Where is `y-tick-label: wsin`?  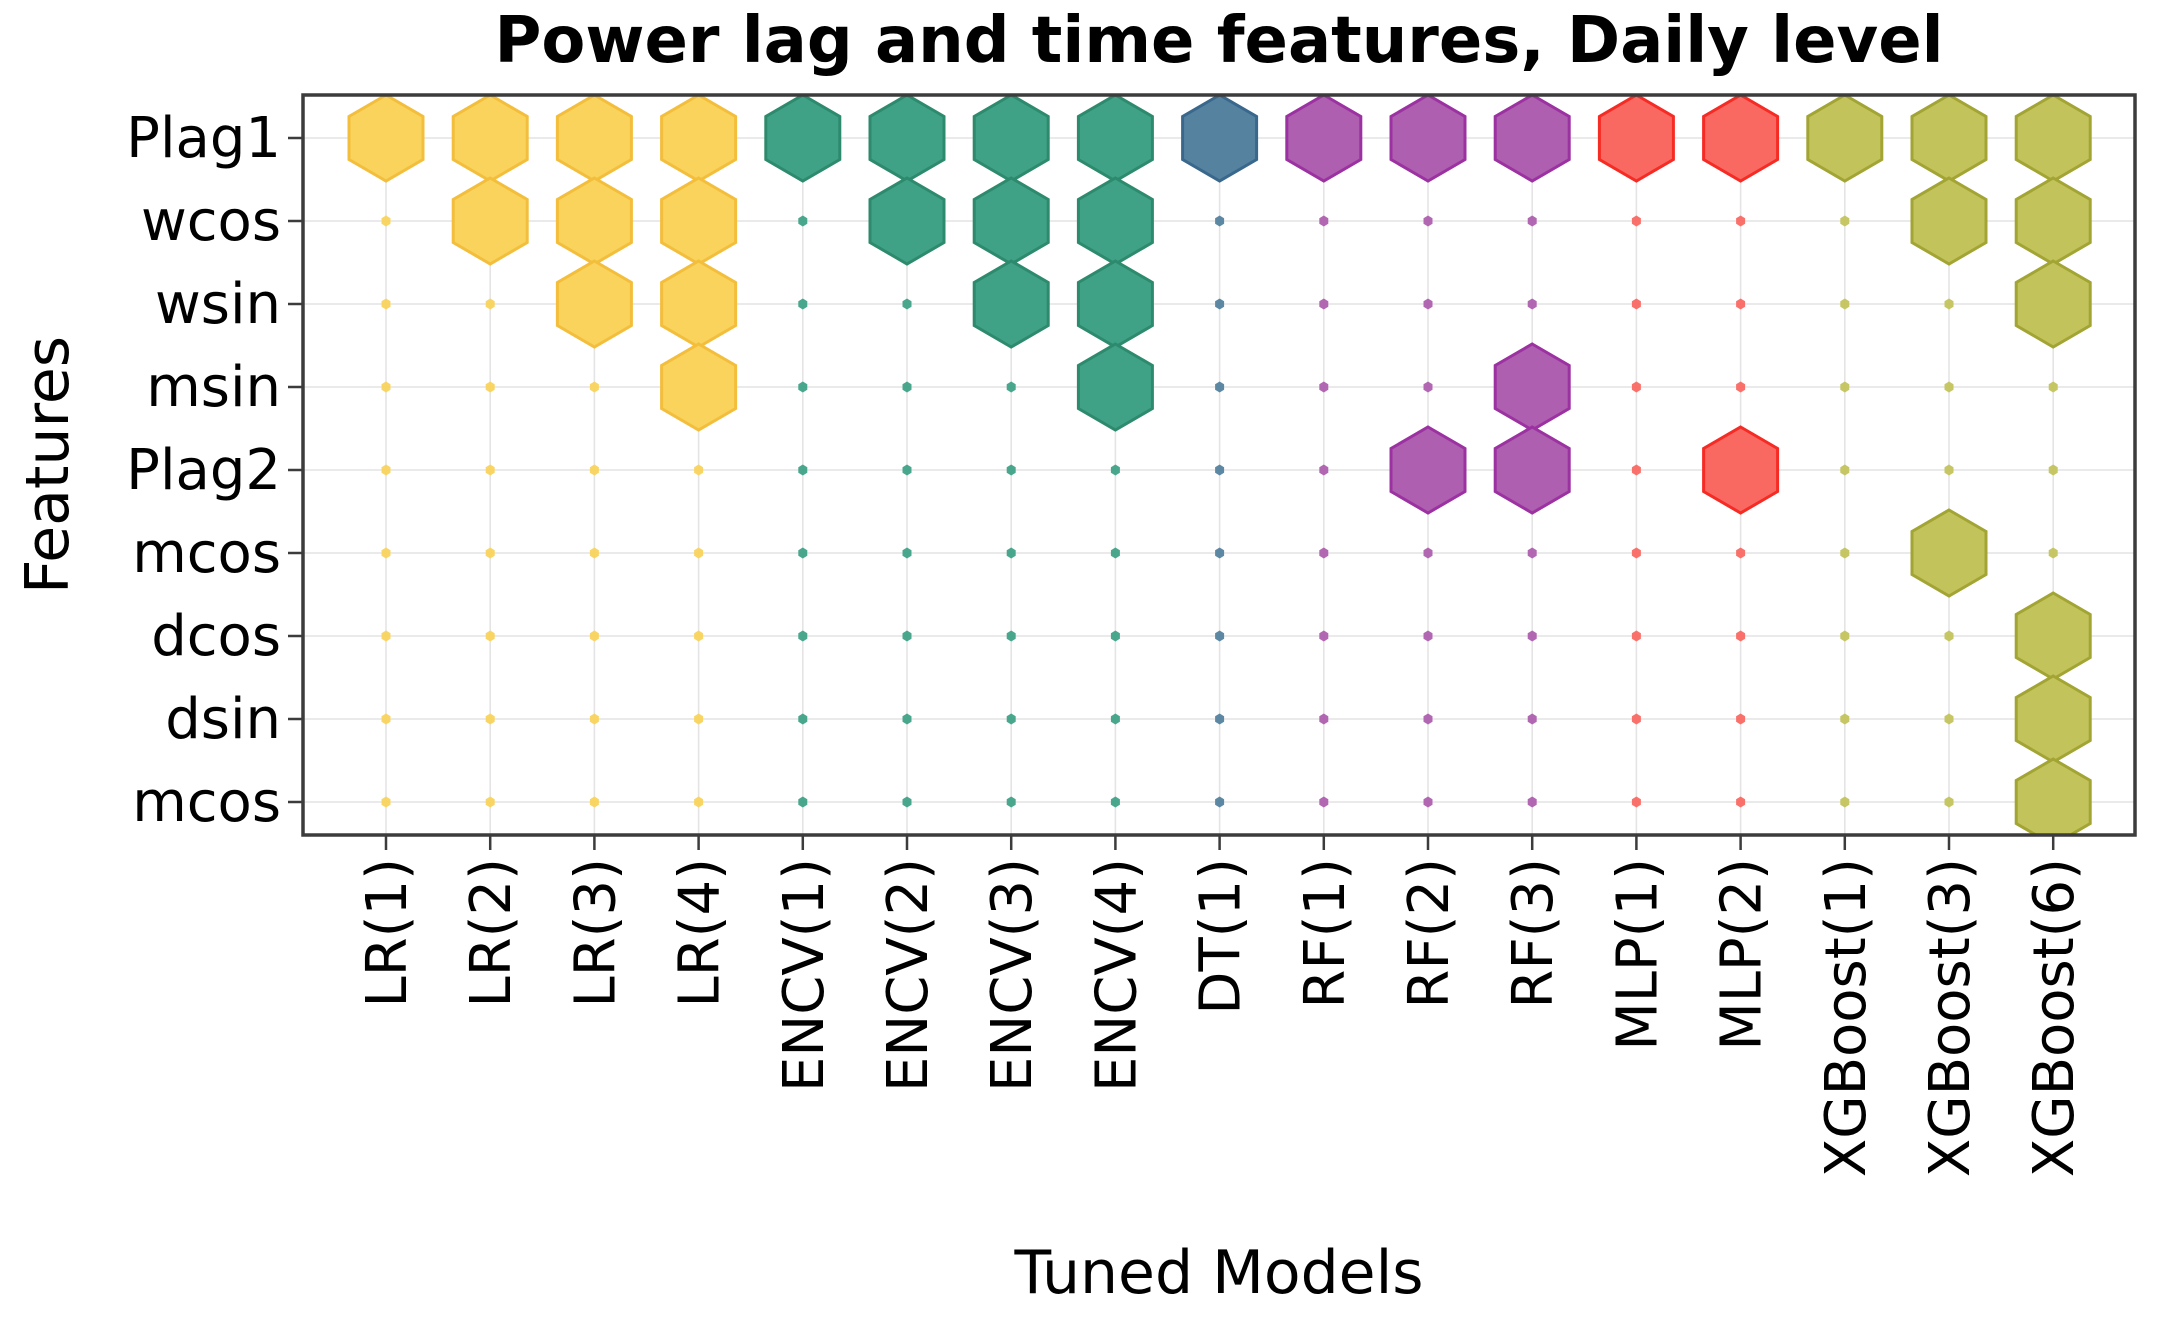
y-tick-label: wsin is located at coordinates (218, 304).